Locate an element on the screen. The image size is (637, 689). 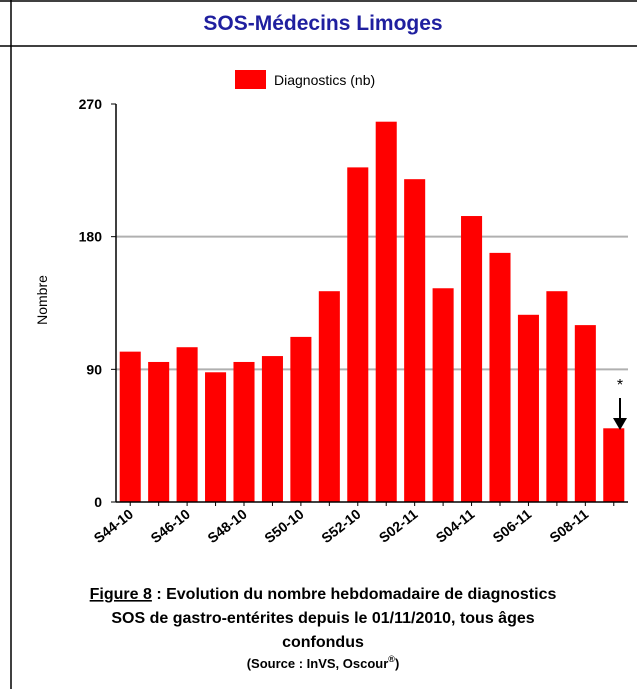
y-tick-label: 270 is located at coordinates (91, 104).